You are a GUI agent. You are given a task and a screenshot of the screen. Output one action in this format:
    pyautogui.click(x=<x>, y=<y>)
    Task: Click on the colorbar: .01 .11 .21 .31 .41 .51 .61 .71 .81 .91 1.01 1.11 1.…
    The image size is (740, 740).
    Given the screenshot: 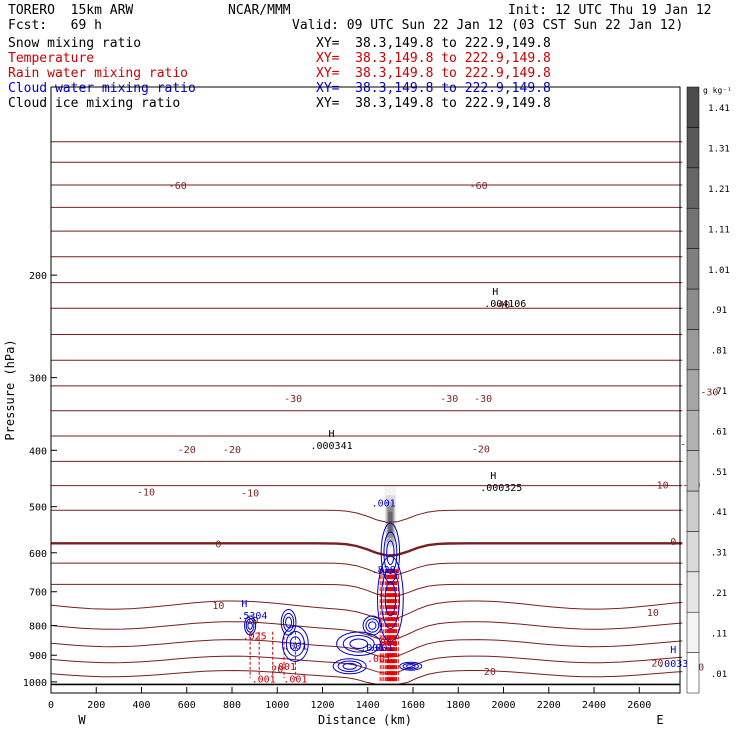 What is the action you would take?
    pyautogui.click(x=708, y=390)
    